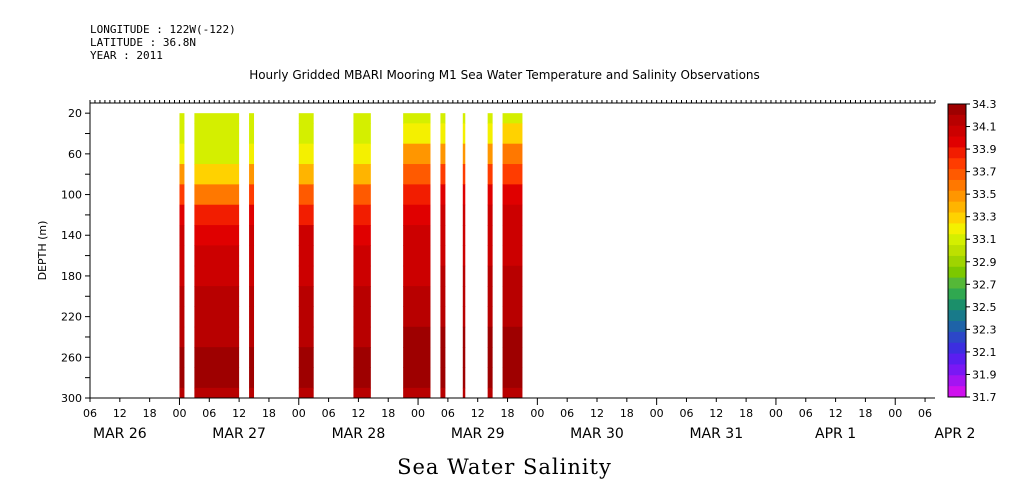  What do you see at coordinates (984, 397) in the screenshot?
I see `colorbar-tick-label: 31.7` at bounding box center [984, 397].